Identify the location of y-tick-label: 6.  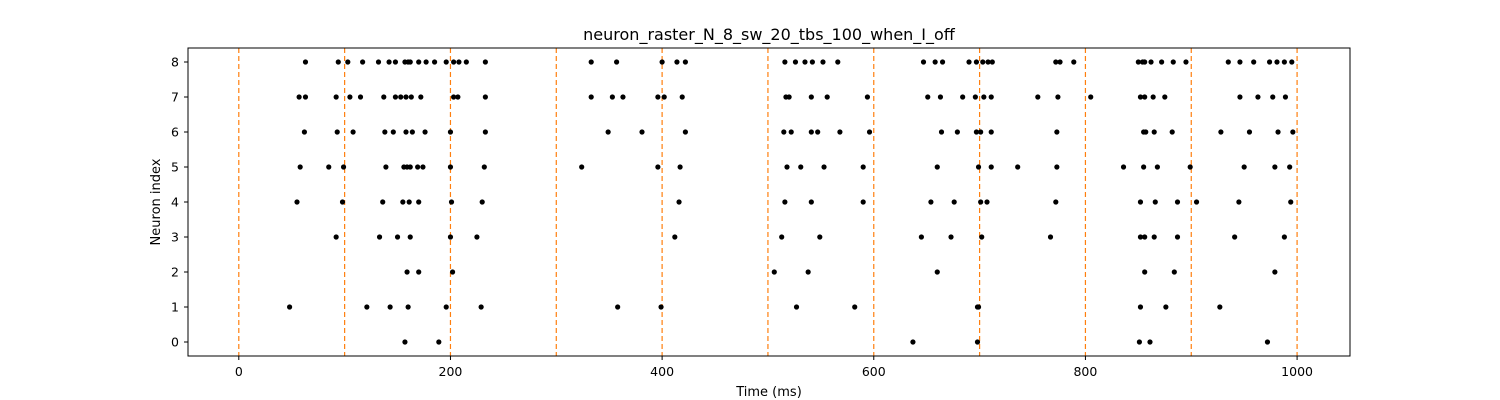
(175, 132).